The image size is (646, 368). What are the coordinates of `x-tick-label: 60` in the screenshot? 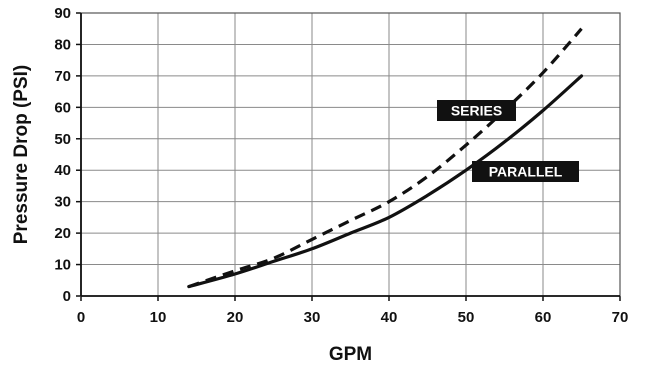 It's located at (543, 317).